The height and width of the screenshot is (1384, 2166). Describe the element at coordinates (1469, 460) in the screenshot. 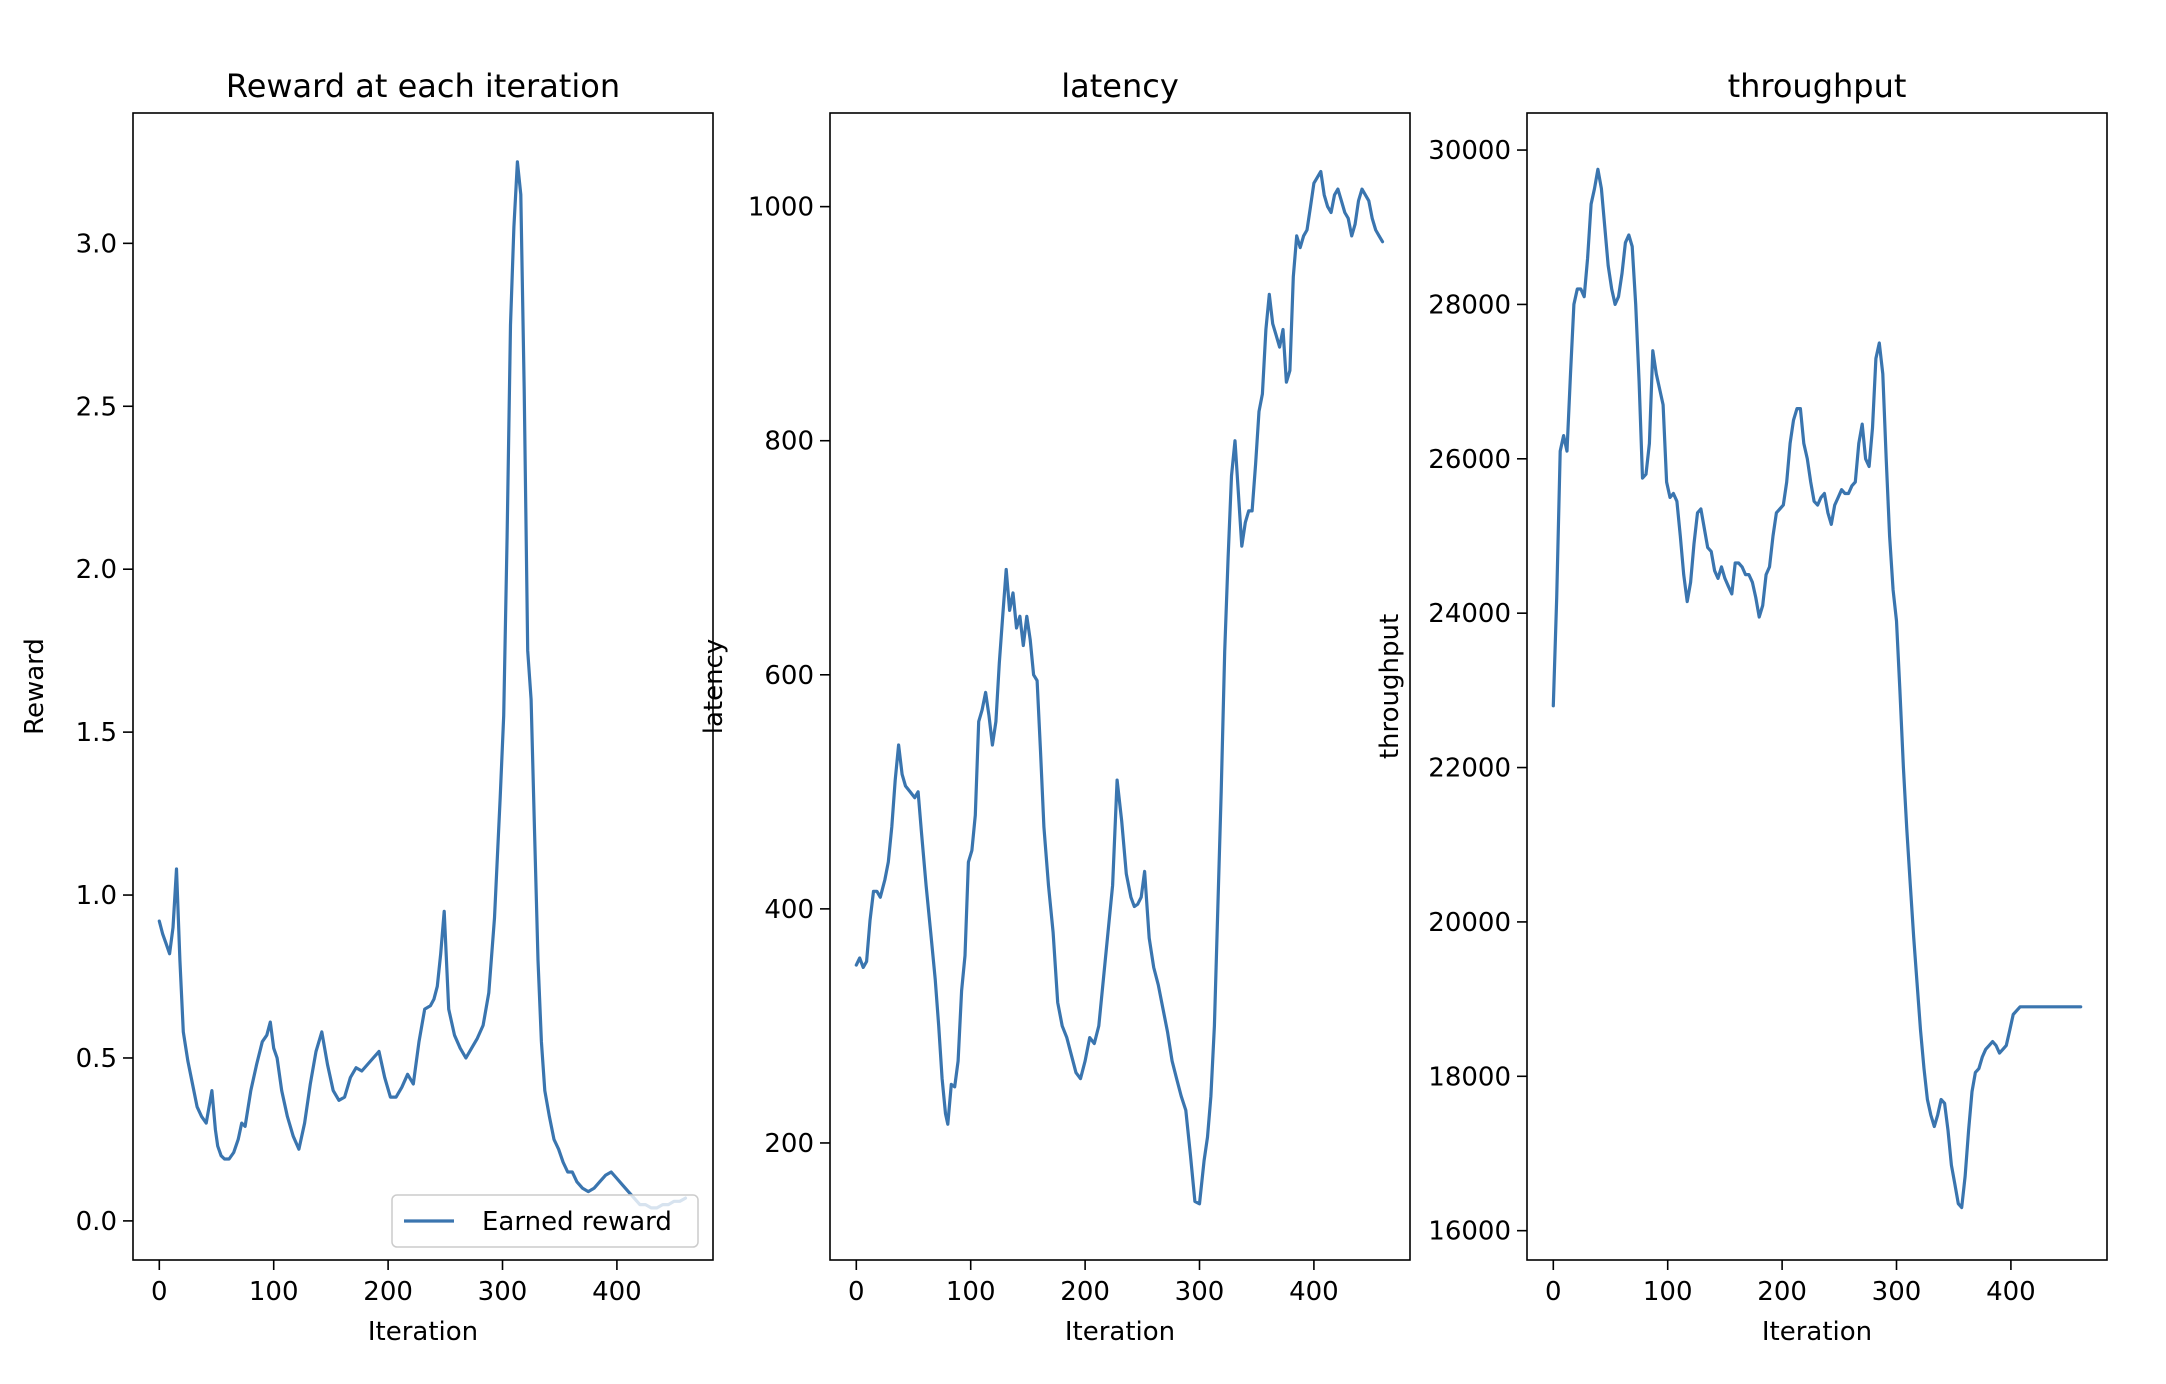

I see `y-tick-label: 26000` at that location.